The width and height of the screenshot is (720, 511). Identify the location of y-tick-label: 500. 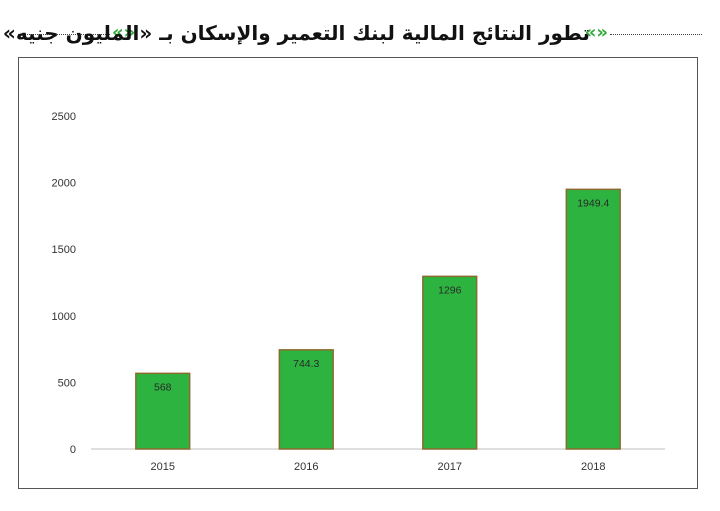
(67, 383).